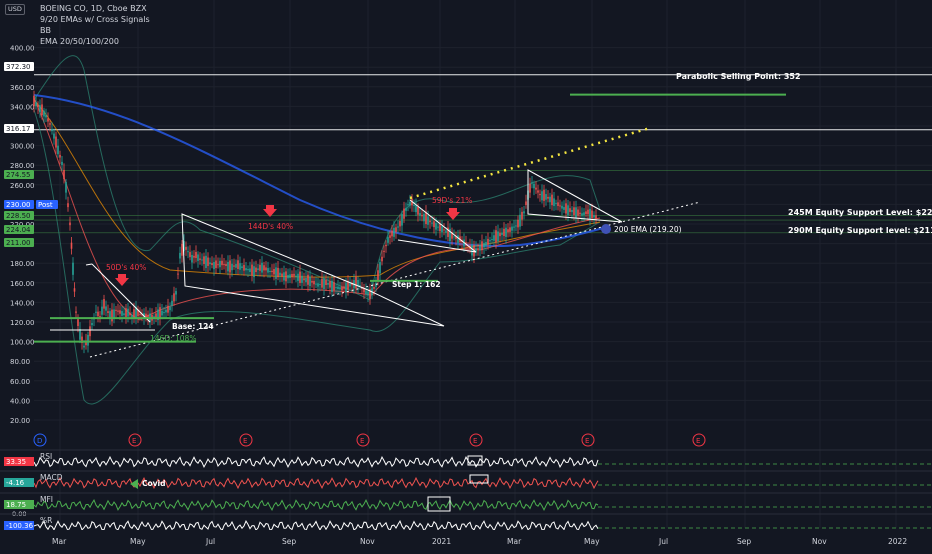 The image size is (932, 554). What do you see at coordinates (95, 19) in the screenshot?
I see `indicator-ema-cross: 9/20 EMAs w/ Cross Signals` at bounding box center [95, 19].